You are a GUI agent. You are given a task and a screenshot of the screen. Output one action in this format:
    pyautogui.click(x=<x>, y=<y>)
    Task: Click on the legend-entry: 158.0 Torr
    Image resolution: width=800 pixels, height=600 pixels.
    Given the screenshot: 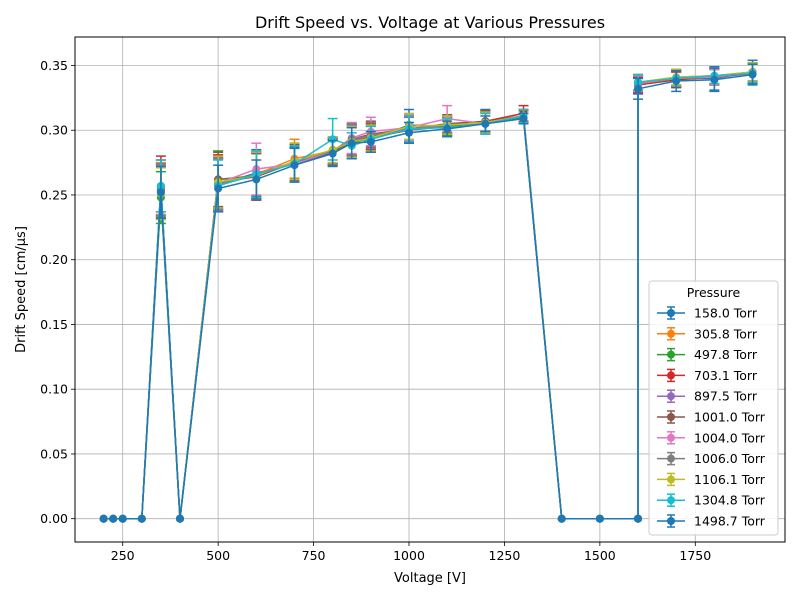 What is the action you would take?
    pyautogui.click(x=707, y=313)
    